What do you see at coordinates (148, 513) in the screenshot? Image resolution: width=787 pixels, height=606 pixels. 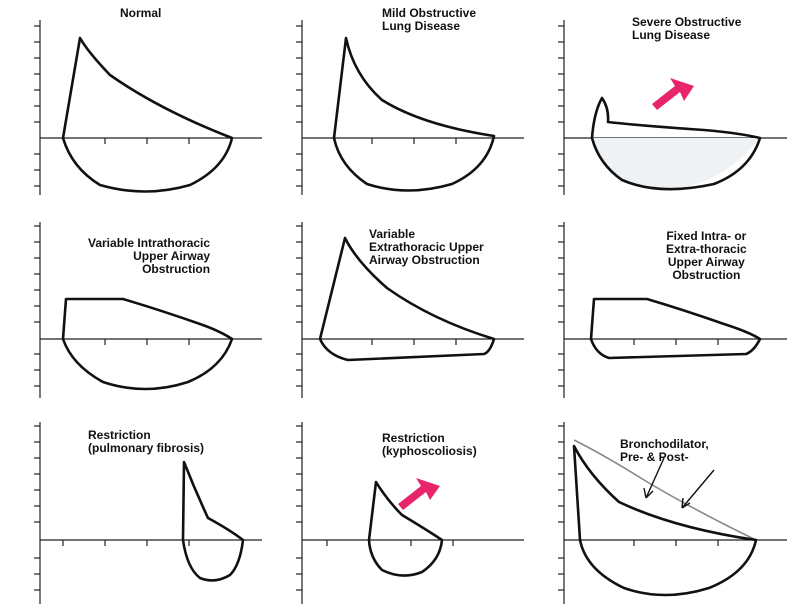 I see `restriction-fibrosis-loop-graph` at bounding box center [148, 513].